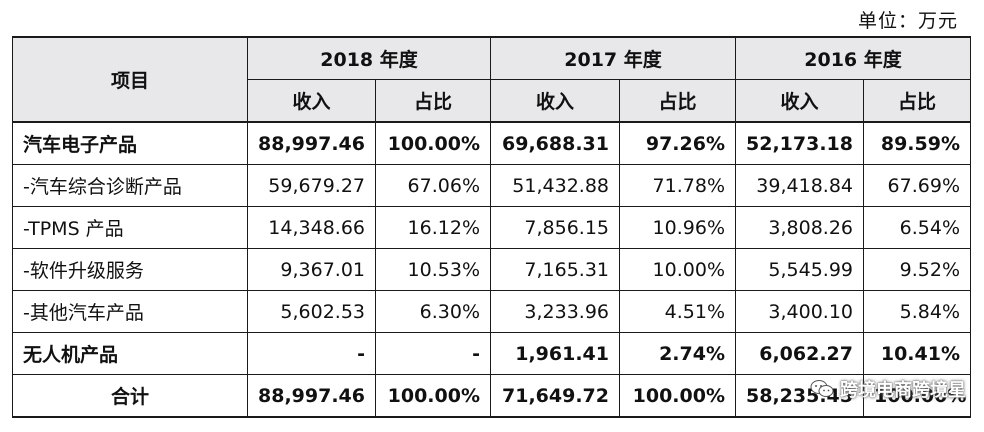 This screenshot has height=432, width=984. Describe the element at coordinates (130, 185) in the screenshot. I see `row-item-label: -汽车综合诊断产品` at that location.